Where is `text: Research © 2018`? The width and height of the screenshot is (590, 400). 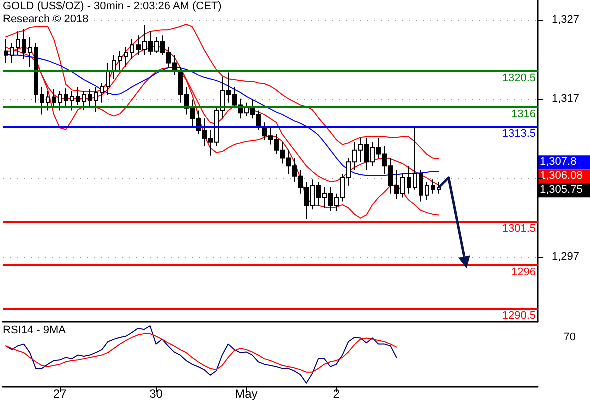
text: Research © 2018 is located at coordinates (46, 20).